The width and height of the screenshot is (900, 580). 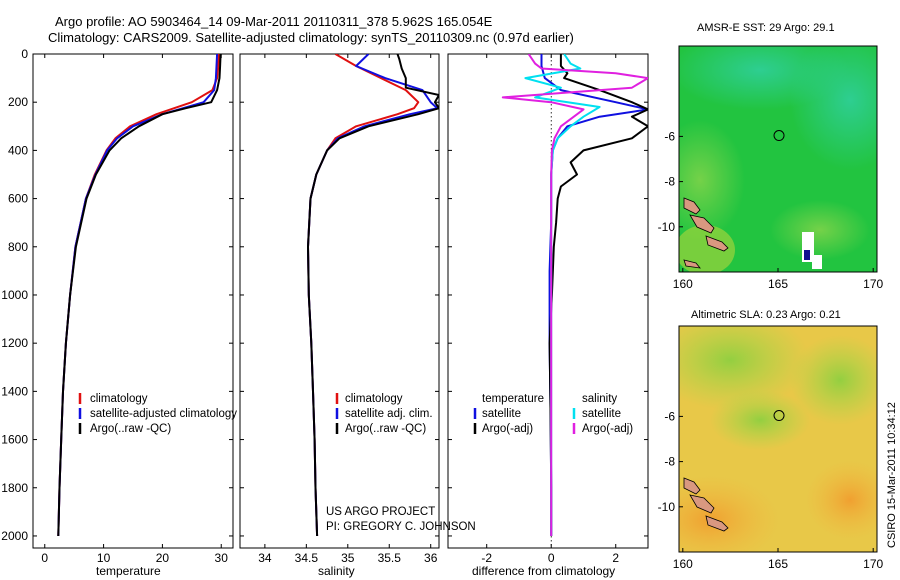 What do you see at coordinates (163, 558) in the screenshot?
I see `x-tick-label: 20` at bounding box center [163, 558].